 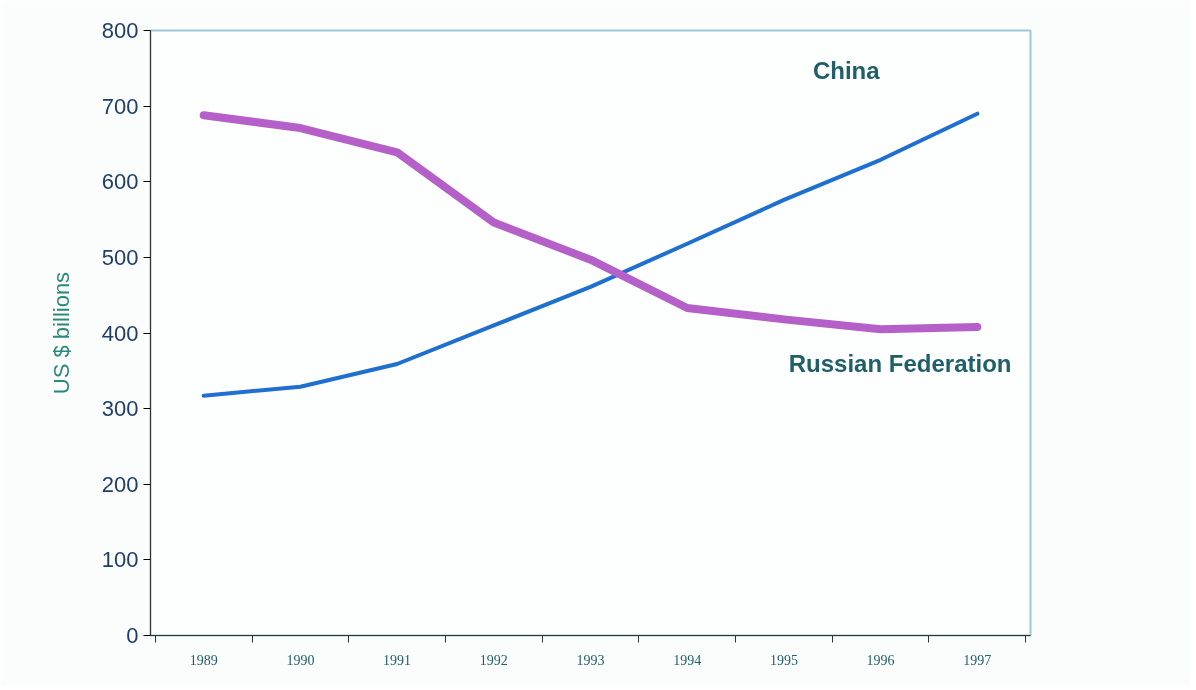 What do you see at coordinates (120, 182) in the screenshot?
I see `y-tick-label: 600` at bounding box center [120, 182].